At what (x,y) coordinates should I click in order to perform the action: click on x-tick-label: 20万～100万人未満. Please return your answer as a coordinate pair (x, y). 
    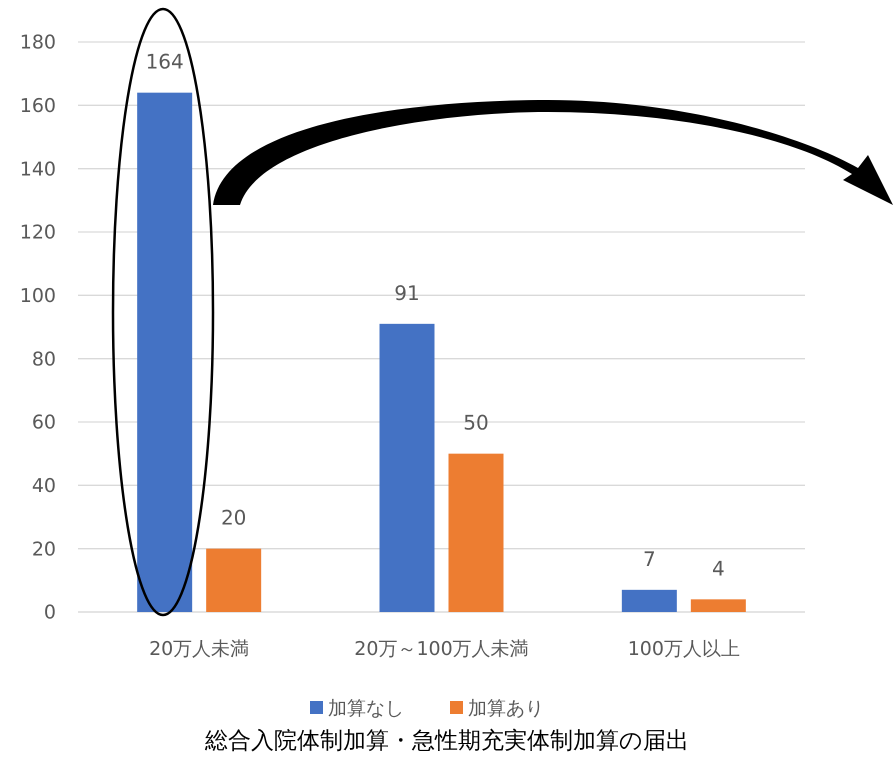
    Looking at the image, I should click on (441, 649).